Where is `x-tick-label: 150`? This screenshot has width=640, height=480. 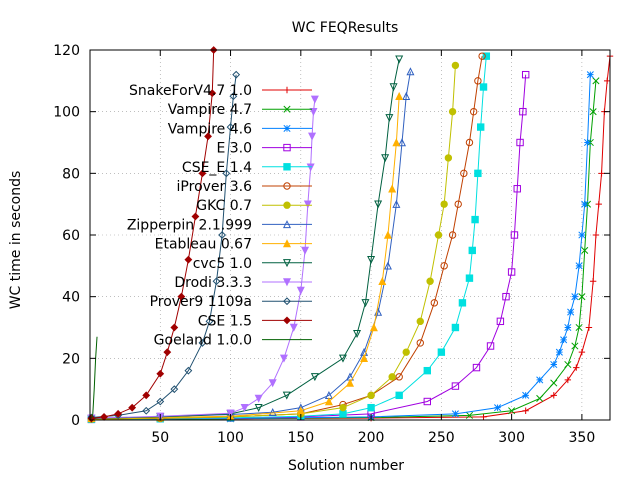 x-tick-label: 150 is located at coordinates (300, 438).